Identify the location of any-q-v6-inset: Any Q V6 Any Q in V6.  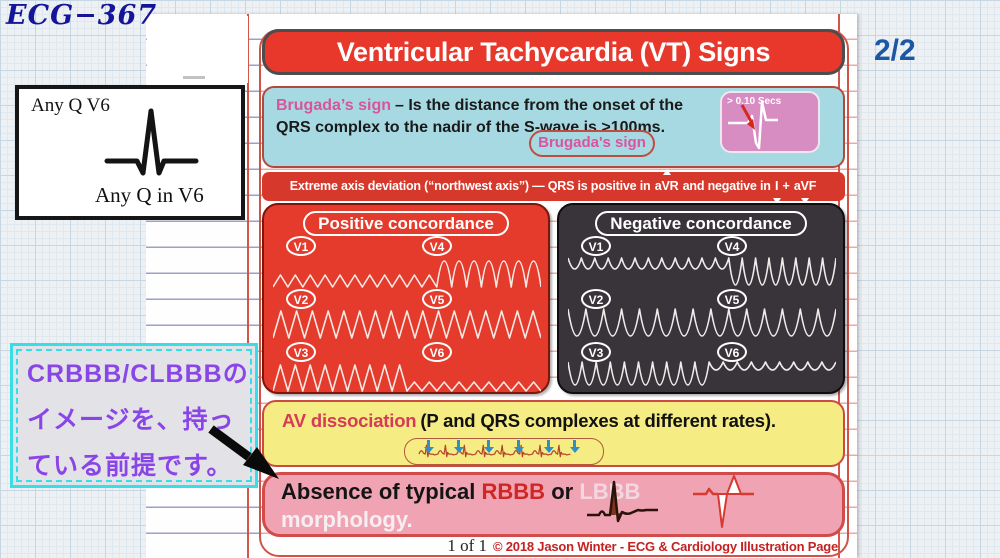
(130, 152).